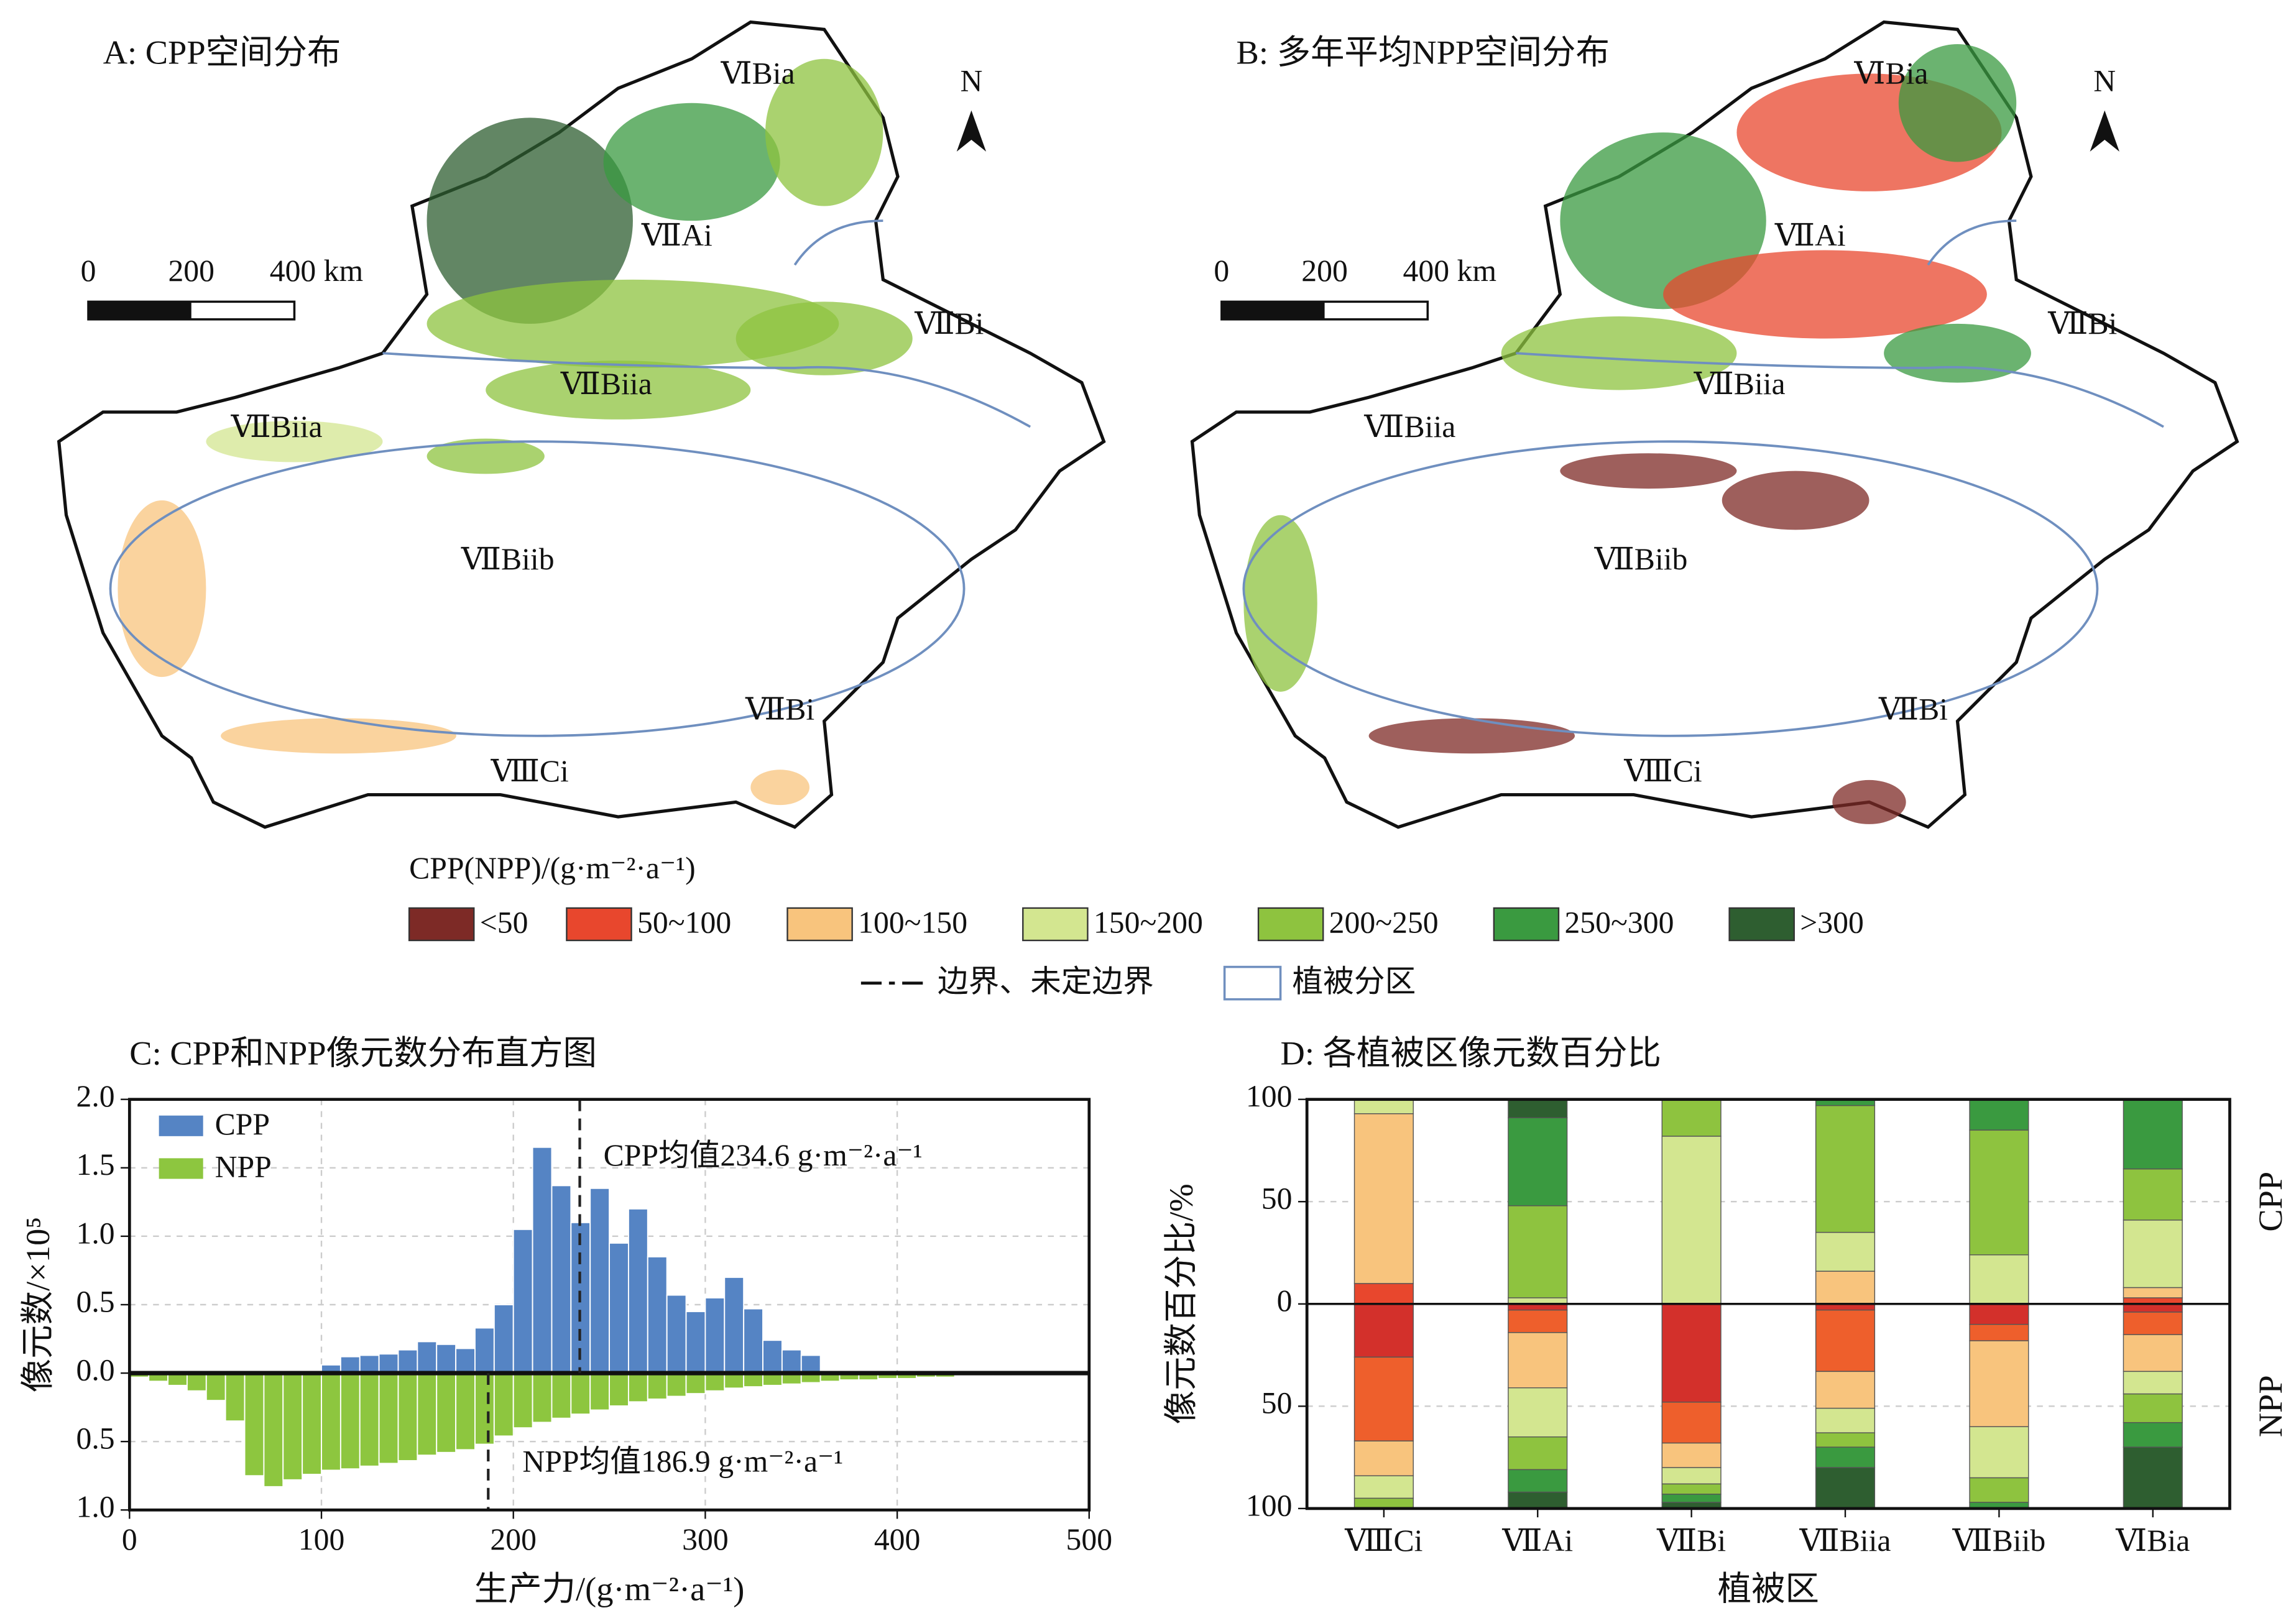  I want to click on mean-annotation: CPP均值234.6 g·m⁻²·a⁻¹, so click(763, 1155).